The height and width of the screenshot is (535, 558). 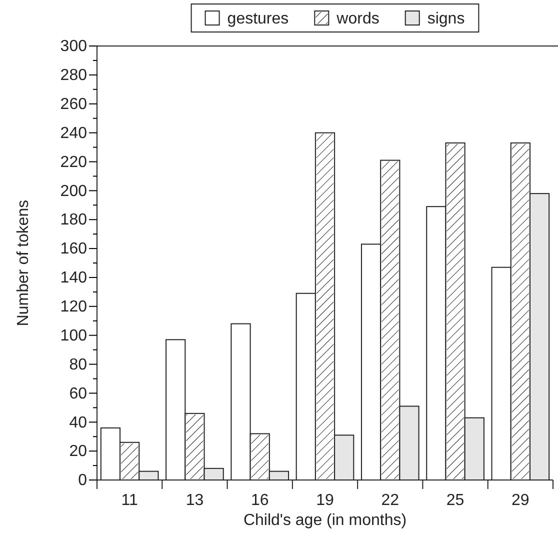 What do you see at coordinates (78, 393) in the screenshot?
I see `y-tick-label: 60` at bounding box center [78, 393].